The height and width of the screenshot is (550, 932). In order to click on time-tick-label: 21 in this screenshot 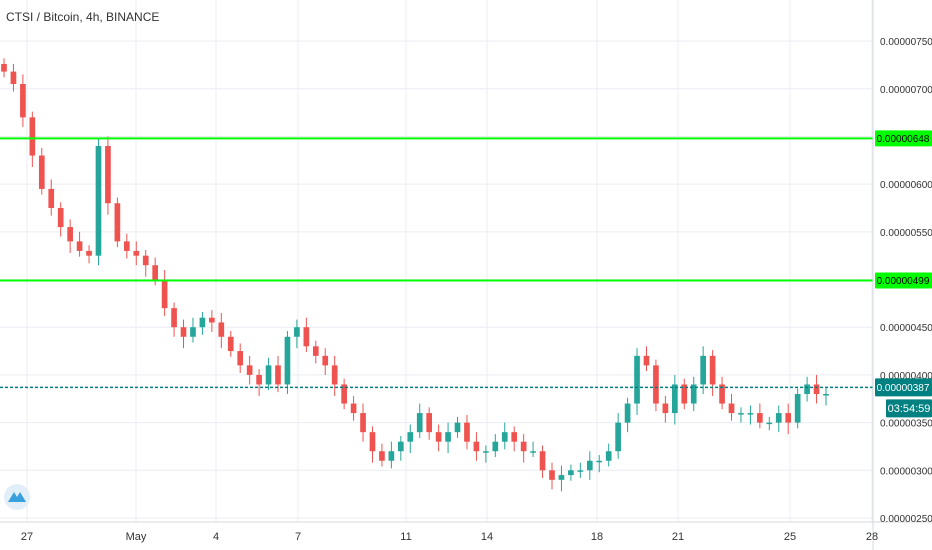, I will do `click(678, 537)`.